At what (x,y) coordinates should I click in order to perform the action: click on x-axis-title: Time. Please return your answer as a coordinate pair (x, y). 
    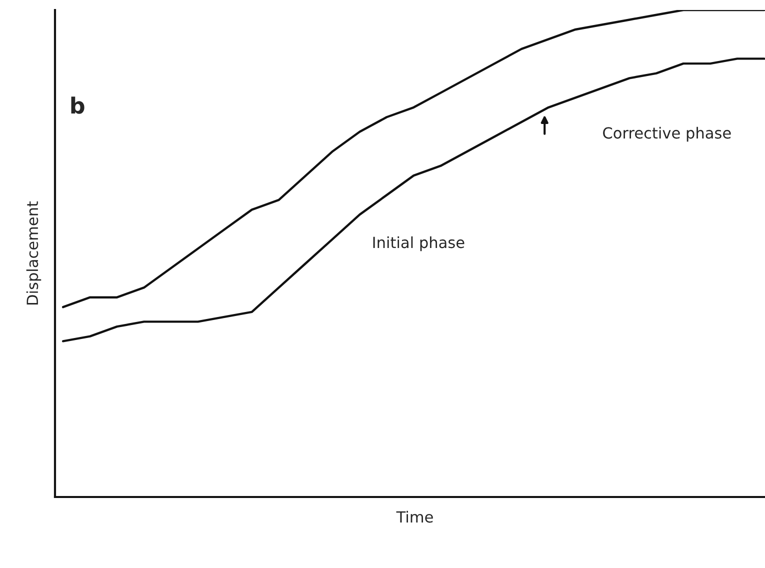
    Looking at the image, I should click on (414, 516).